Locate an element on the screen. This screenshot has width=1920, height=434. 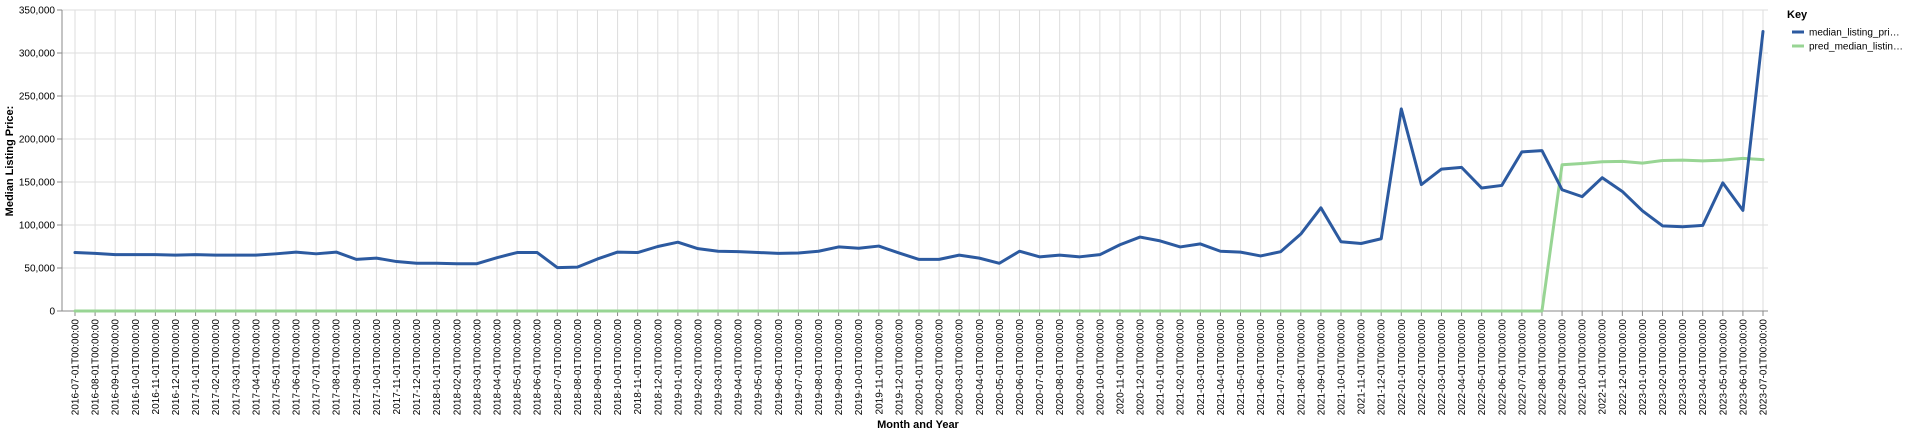
x-tick-label: 2020-04-01T00:00:00 is located at coordinates (980, 367).